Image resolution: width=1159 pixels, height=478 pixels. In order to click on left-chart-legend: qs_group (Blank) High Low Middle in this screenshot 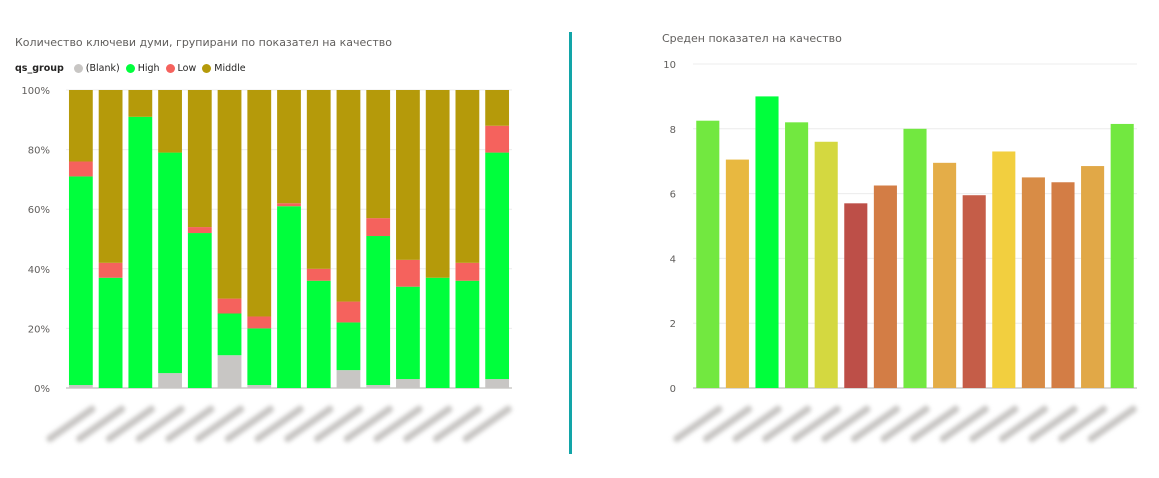, I will do `click(130, 68)`.